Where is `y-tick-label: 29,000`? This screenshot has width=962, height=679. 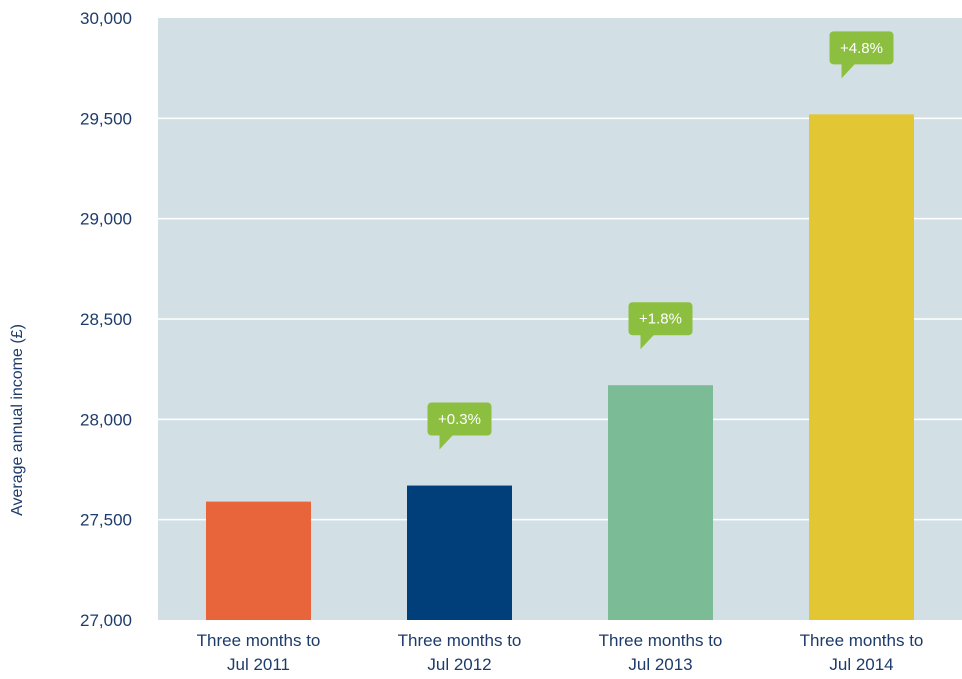
y-tick-label: 29,000 is located at coordinates (106, 219).